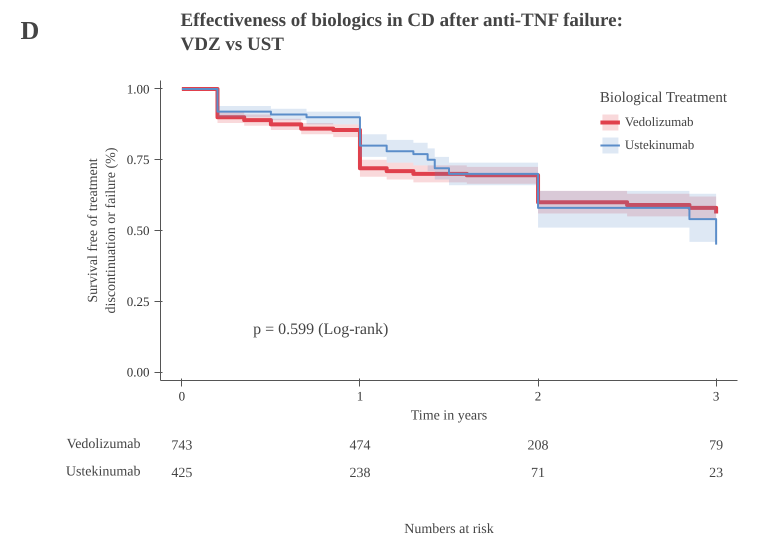 The image size is (782, 544). What do you see at coordinates (138, 230) in the screenshot?
I see `y-tick-label: 0.50` at bounding box center [138, 230].